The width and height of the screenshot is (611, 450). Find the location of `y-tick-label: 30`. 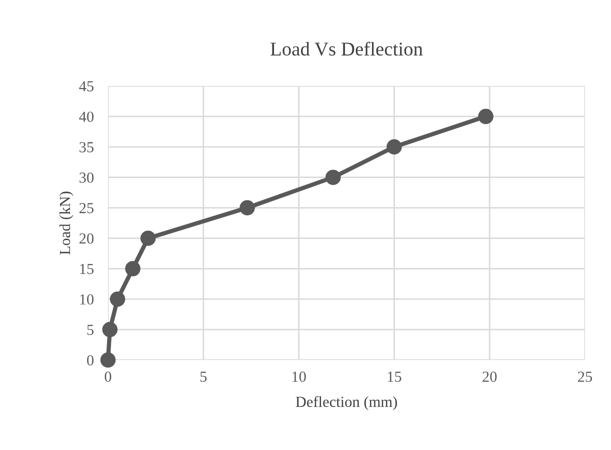

y-tick-label: 30 is located at coordinates (87, 177).